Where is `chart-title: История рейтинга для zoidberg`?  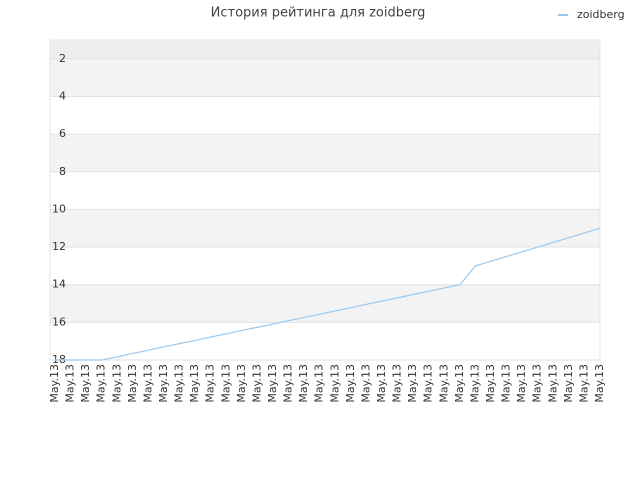 chart-title: История рейтинга для zoidberg is located at coordinates (318, 13).